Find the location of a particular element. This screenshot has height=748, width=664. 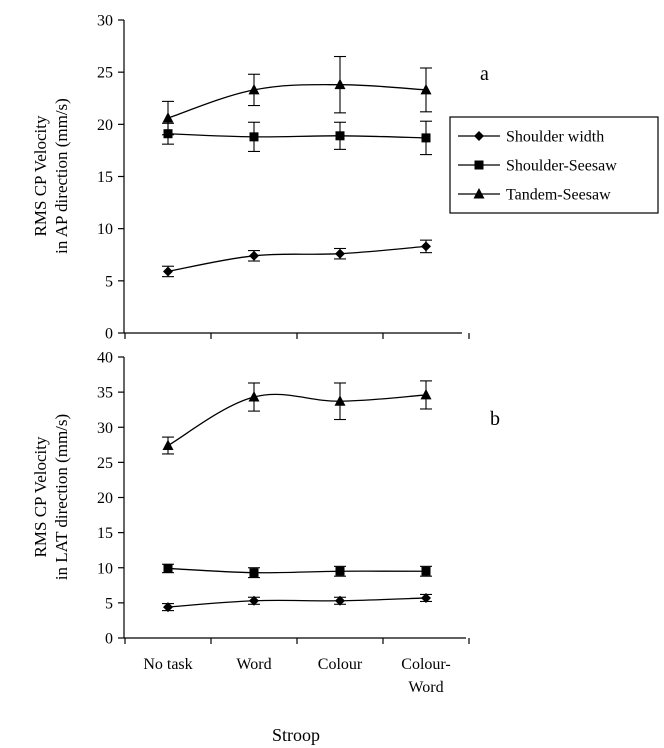

x-axis-title: Stroop is located at coordinates (296, 735).